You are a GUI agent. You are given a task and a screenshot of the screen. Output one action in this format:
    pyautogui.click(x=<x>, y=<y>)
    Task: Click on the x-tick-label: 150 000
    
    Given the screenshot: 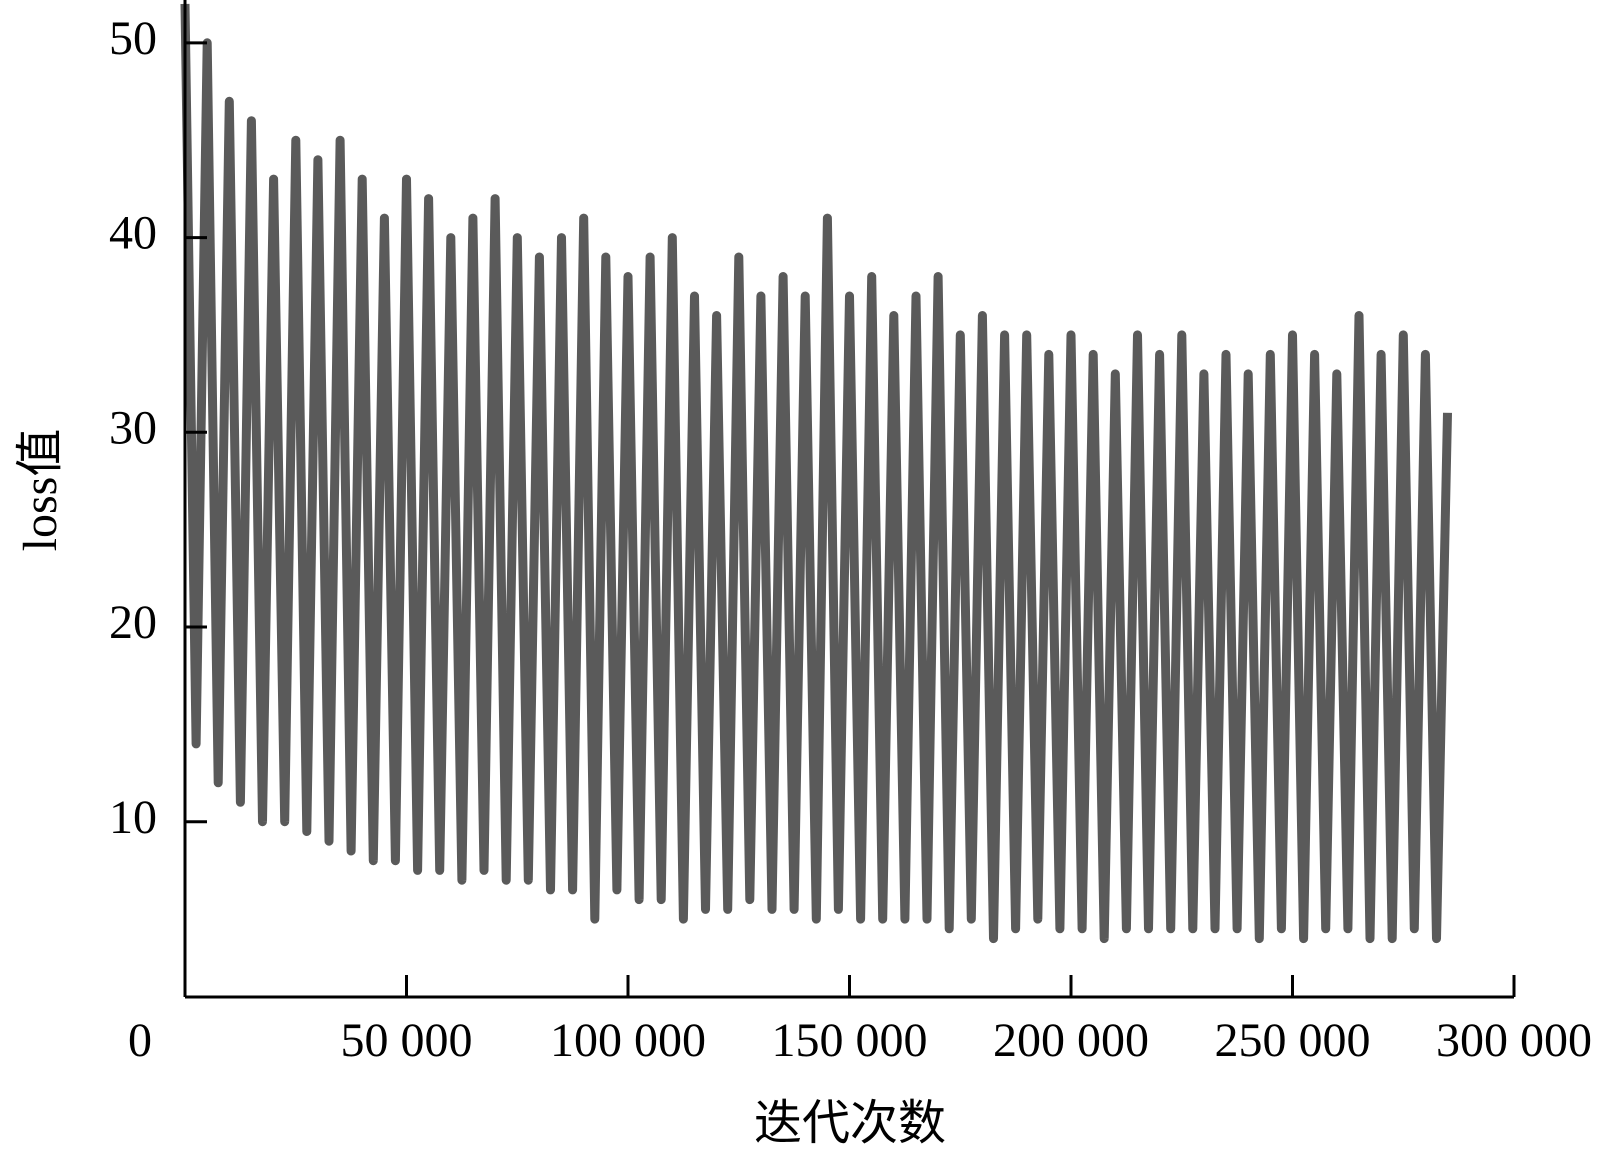 What is the action you would take?
    pyautogui.click(x=850, y=1040)
    